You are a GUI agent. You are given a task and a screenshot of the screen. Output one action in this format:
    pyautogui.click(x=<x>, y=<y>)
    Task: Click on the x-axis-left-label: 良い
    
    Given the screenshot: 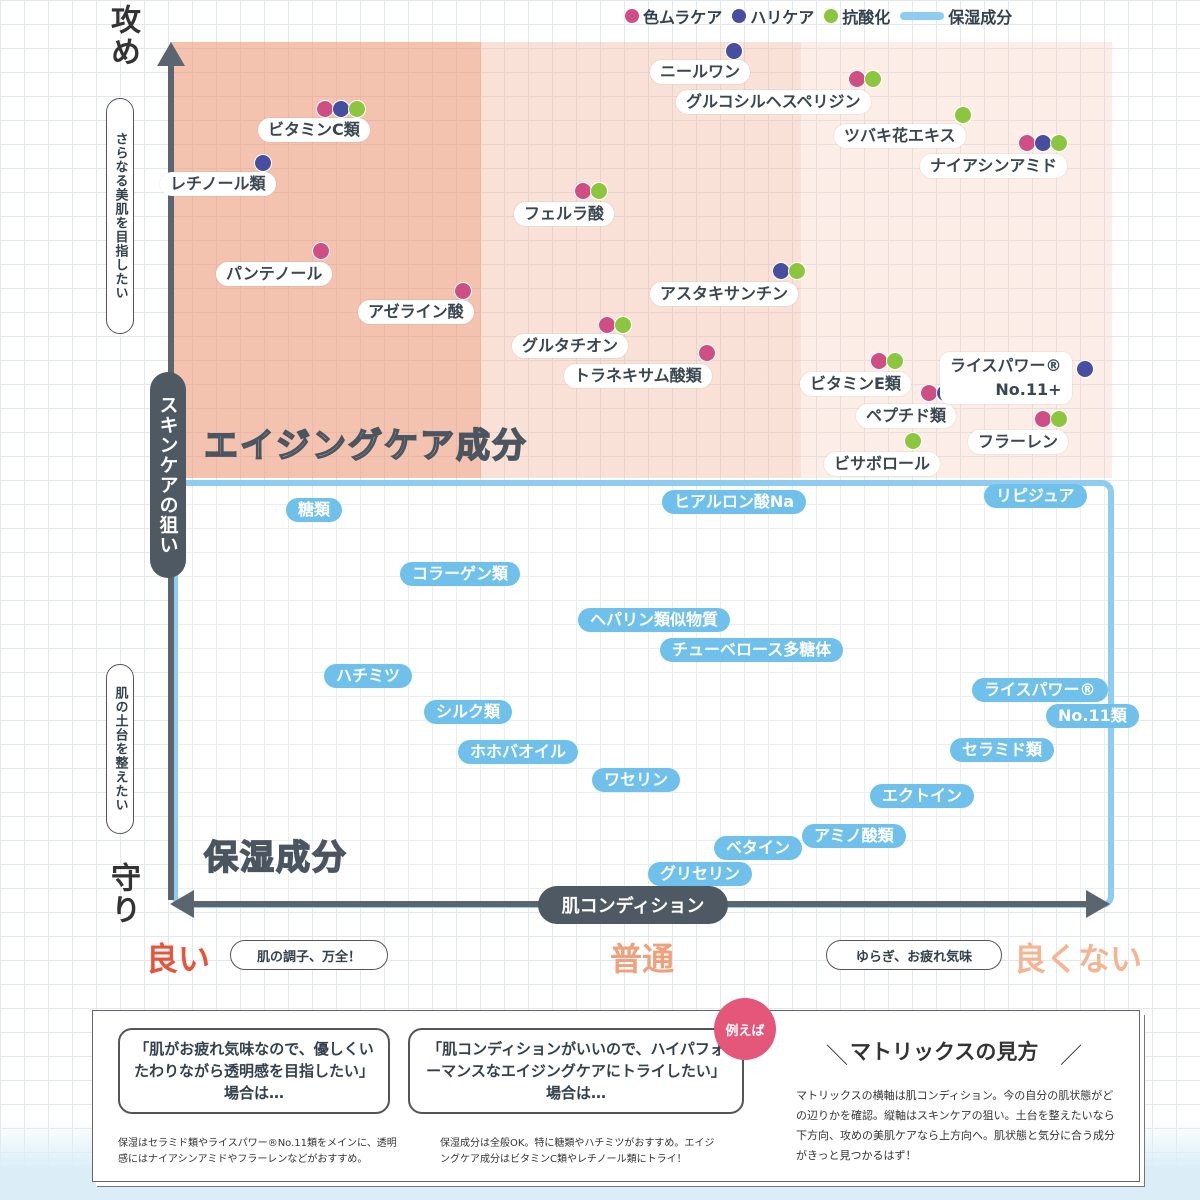 What is the action you would take?
    pyautogui.click(x=178, y=959)
    